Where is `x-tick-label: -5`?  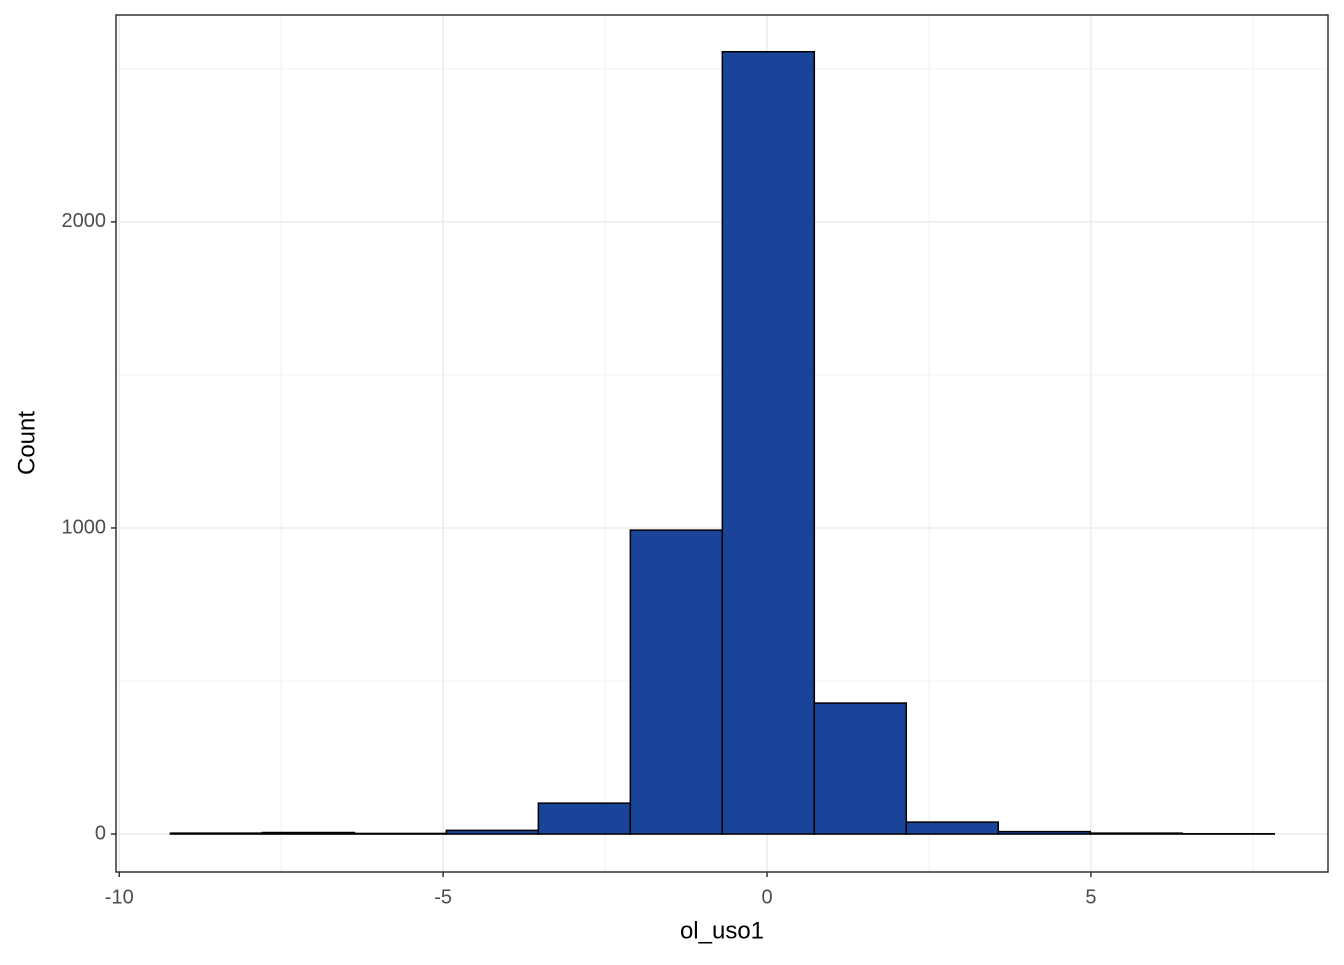 x-tick-label: -5 is located at coordinates (443, 897).